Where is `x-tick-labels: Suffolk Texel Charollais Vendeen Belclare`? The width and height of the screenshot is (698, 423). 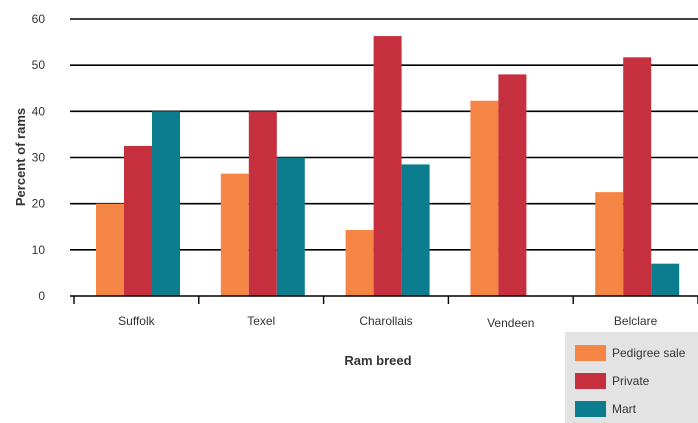 x-tick-labels: Suffolk Texel Charollais Vendeen Belclare is located at coordinates (387, 322).